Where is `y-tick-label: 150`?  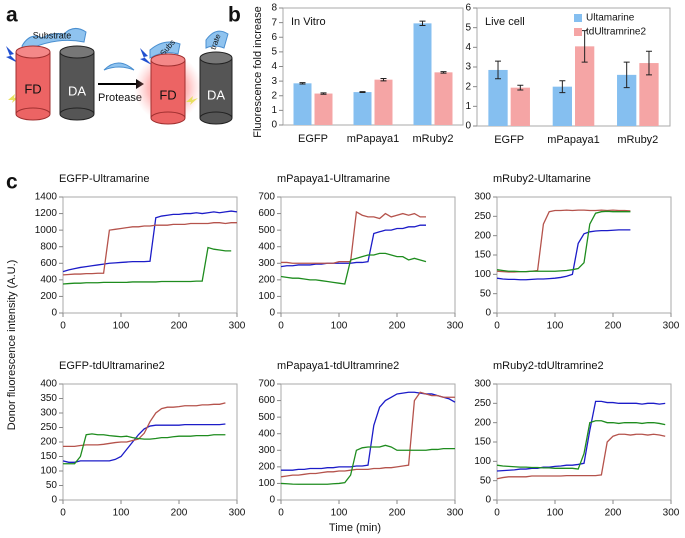
y-tick-label: 150 is located at coordinates (482, 442).